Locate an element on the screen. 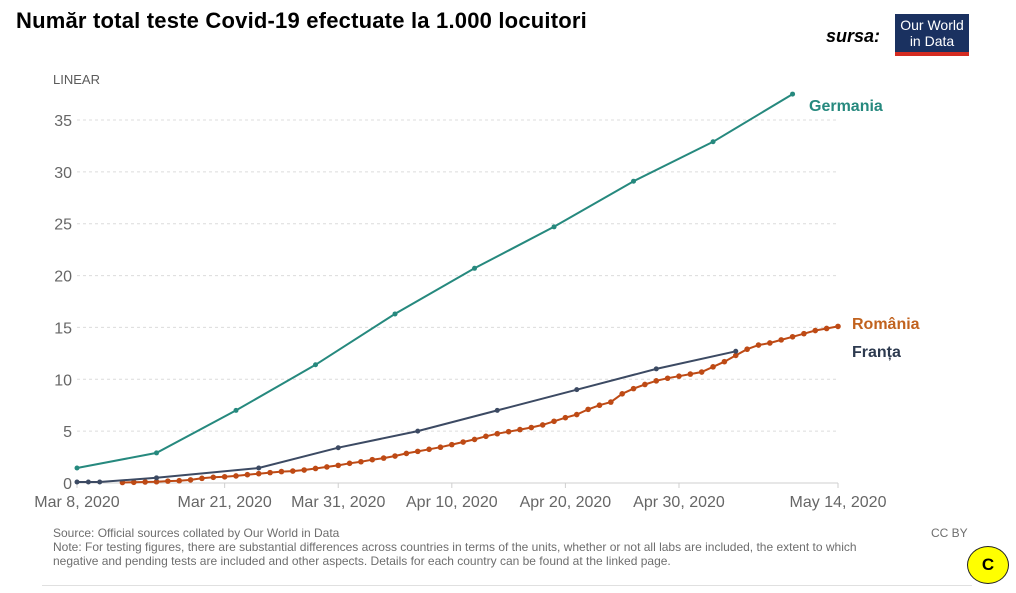  owid-logo: Our World in Data is located at coordinates (932, 35).